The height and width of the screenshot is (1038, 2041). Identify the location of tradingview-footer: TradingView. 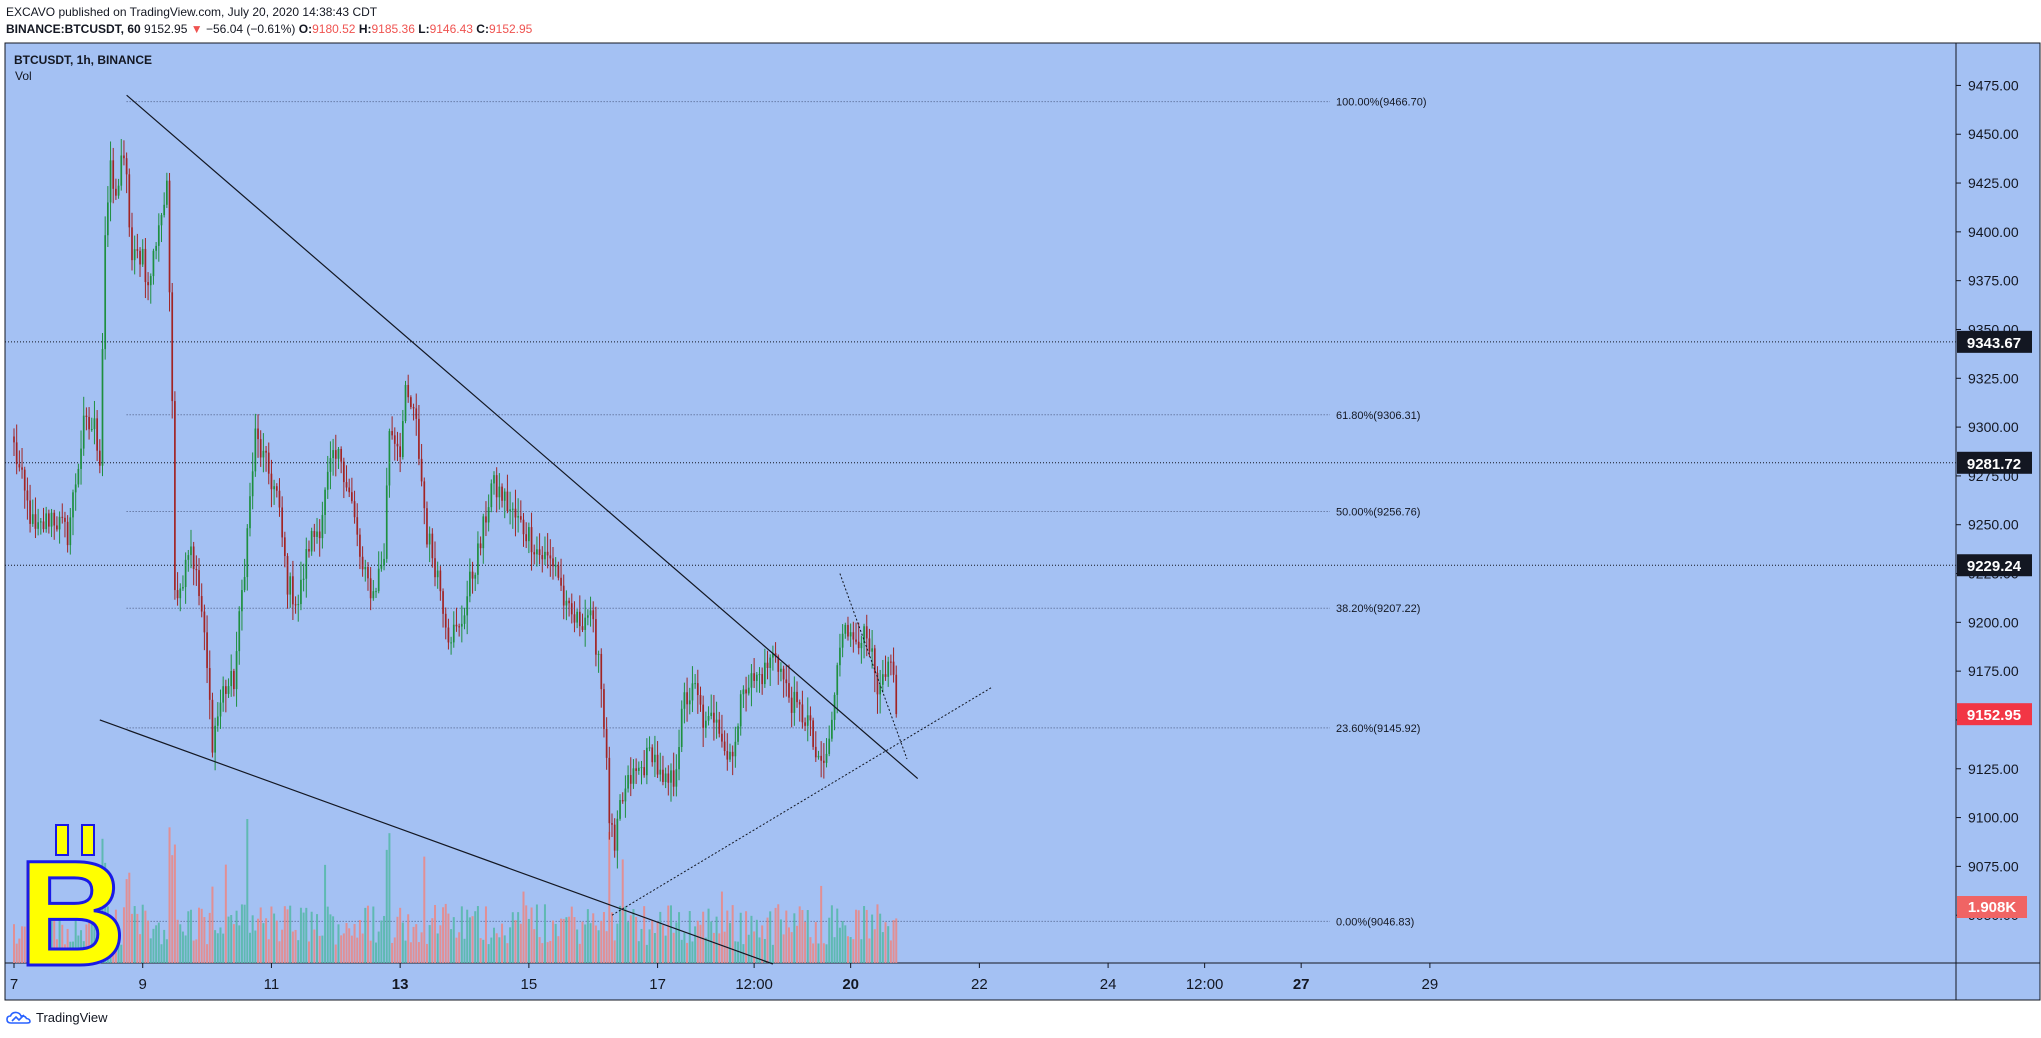
(57, 1017).